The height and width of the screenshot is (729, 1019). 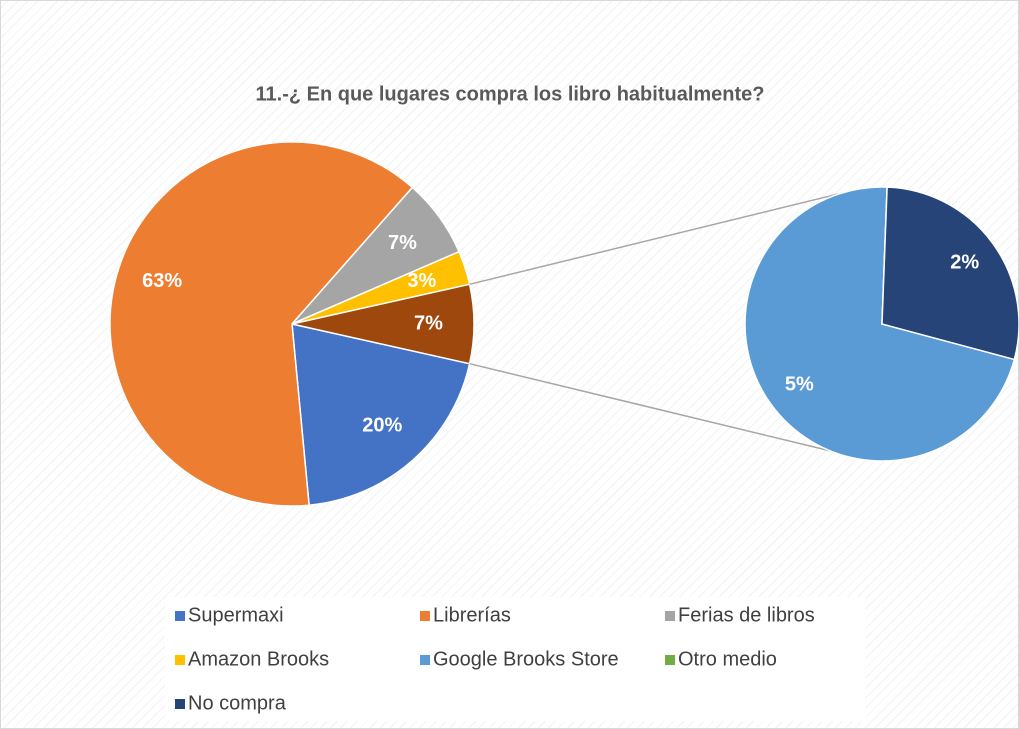 What do you see at coordinates (421, 281) in the screenshot?
I see `data-label: 3%` at bounding box center [421, 281].